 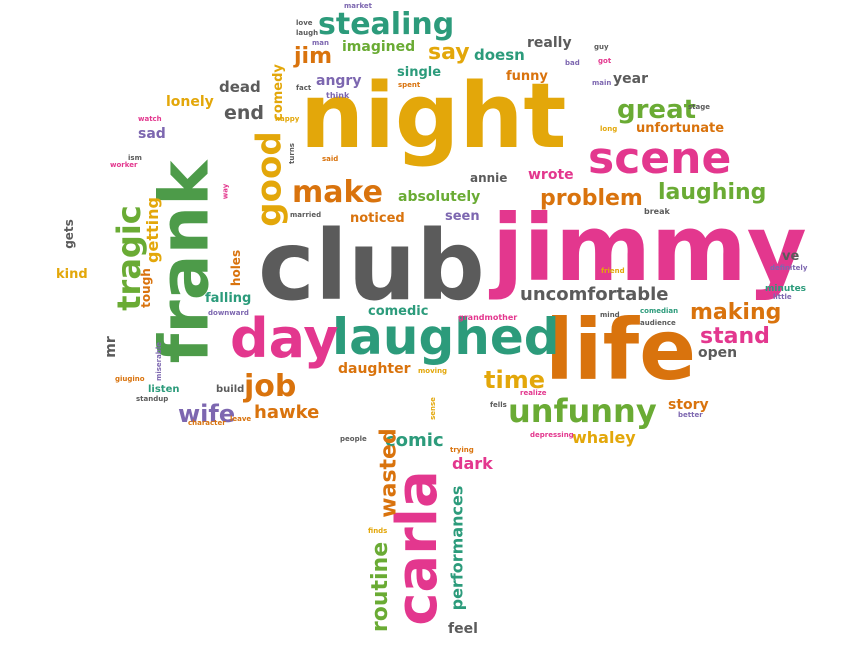 I want to click on word-watch: watch, so click(x=150, y=119).